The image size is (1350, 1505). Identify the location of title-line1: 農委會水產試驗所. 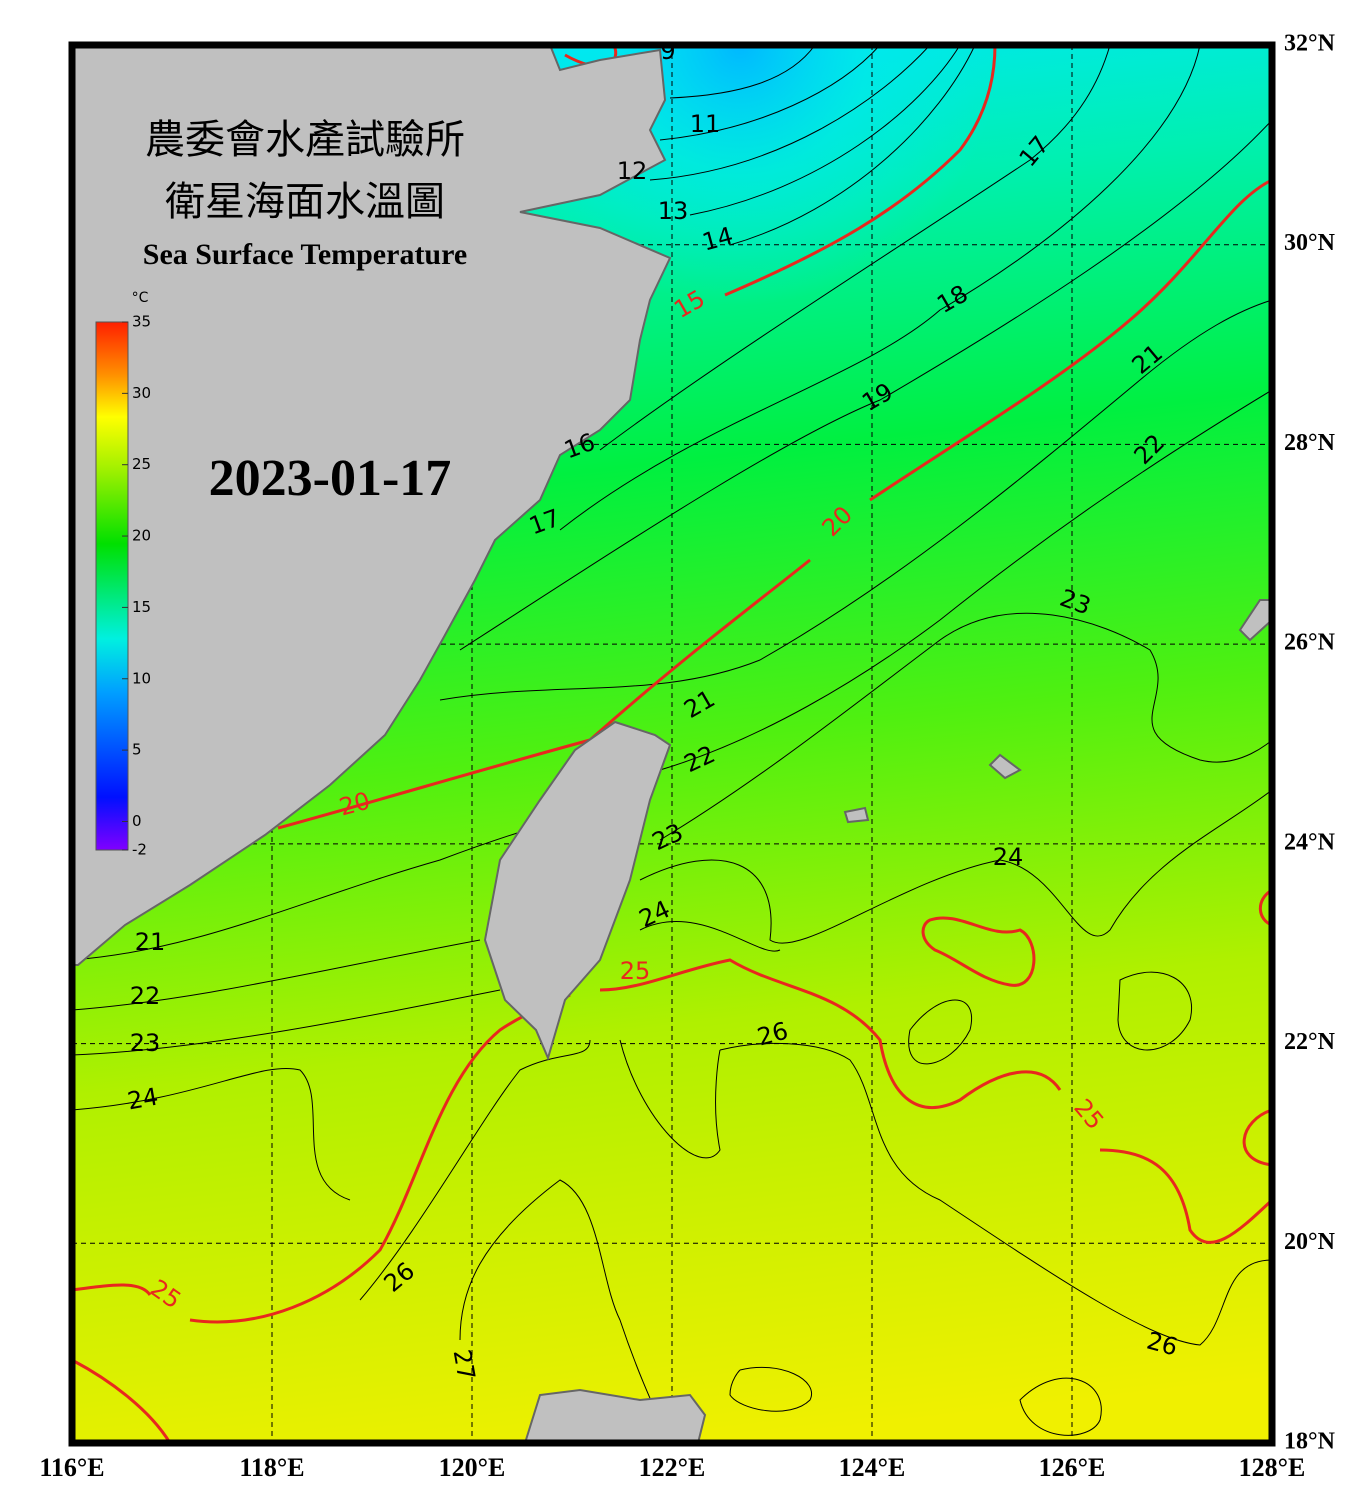
(305, 140).